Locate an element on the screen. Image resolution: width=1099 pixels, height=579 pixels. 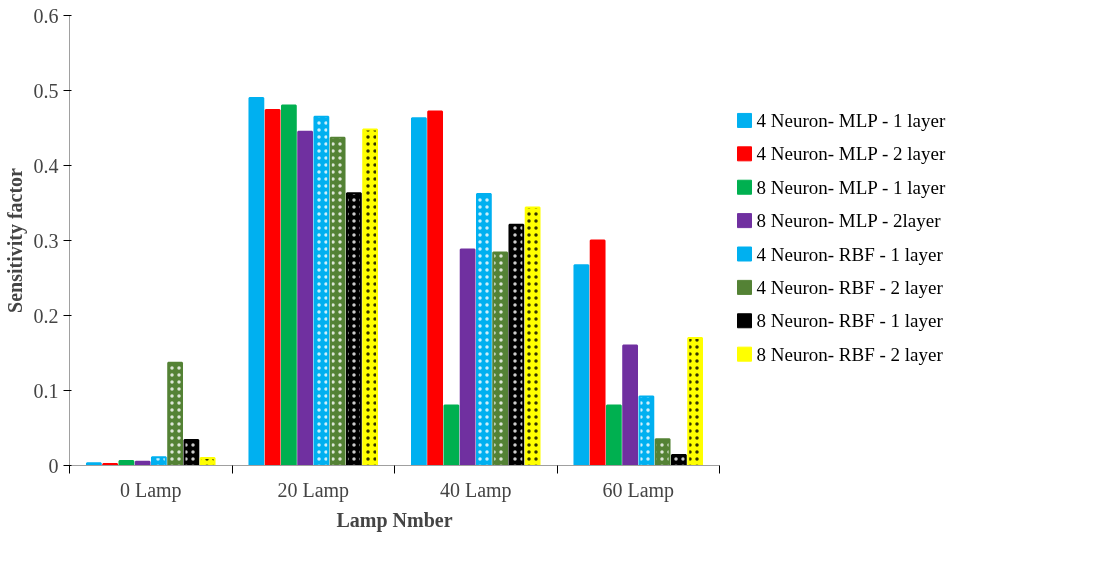
legend-label: 8 Neuron- RBF - 2 layer is located at coordinates (850, 354).